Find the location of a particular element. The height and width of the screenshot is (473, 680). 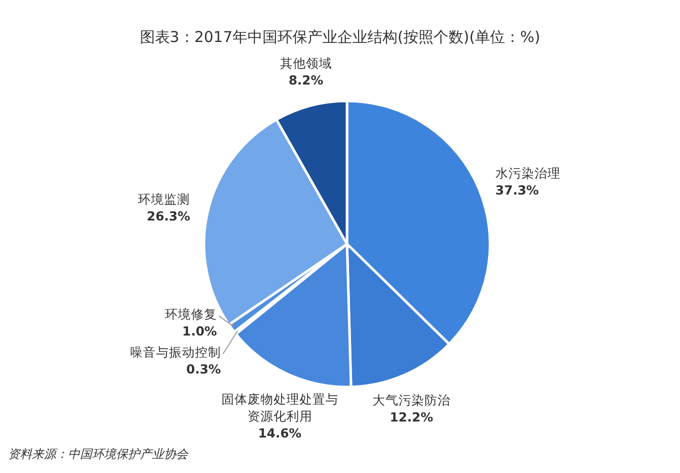

data-label: 0.3% is located at coordinates (204, 369).